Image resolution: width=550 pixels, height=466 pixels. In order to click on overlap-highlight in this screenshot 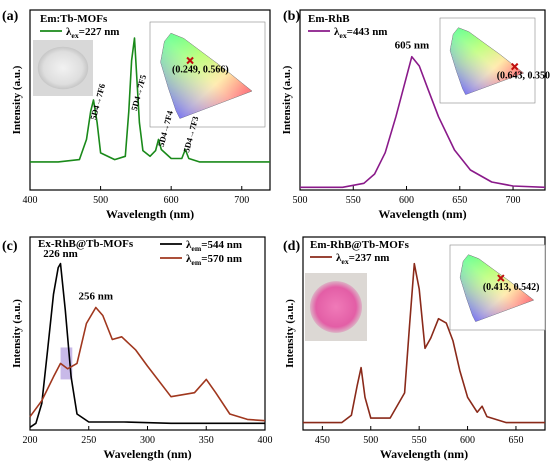, I will do `click(66, 363)`.